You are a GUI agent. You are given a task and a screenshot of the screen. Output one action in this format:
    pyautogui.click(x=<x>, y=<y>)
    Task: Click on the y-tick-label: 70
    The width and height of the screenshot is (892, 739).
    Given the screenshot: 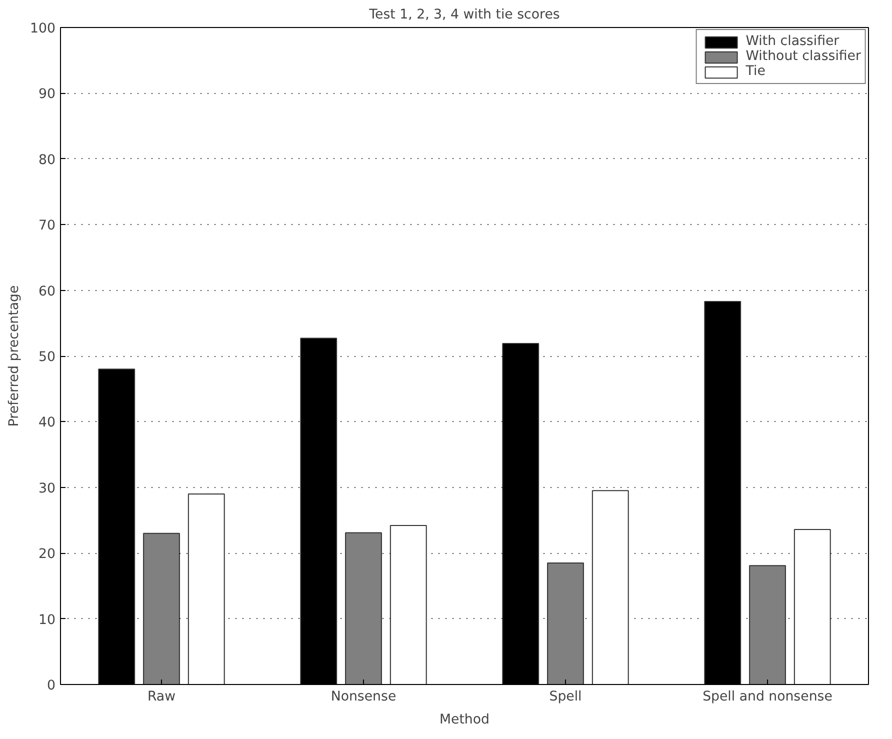 What is the action you would take?
    pyautogui.click(x=47, y=226)
    